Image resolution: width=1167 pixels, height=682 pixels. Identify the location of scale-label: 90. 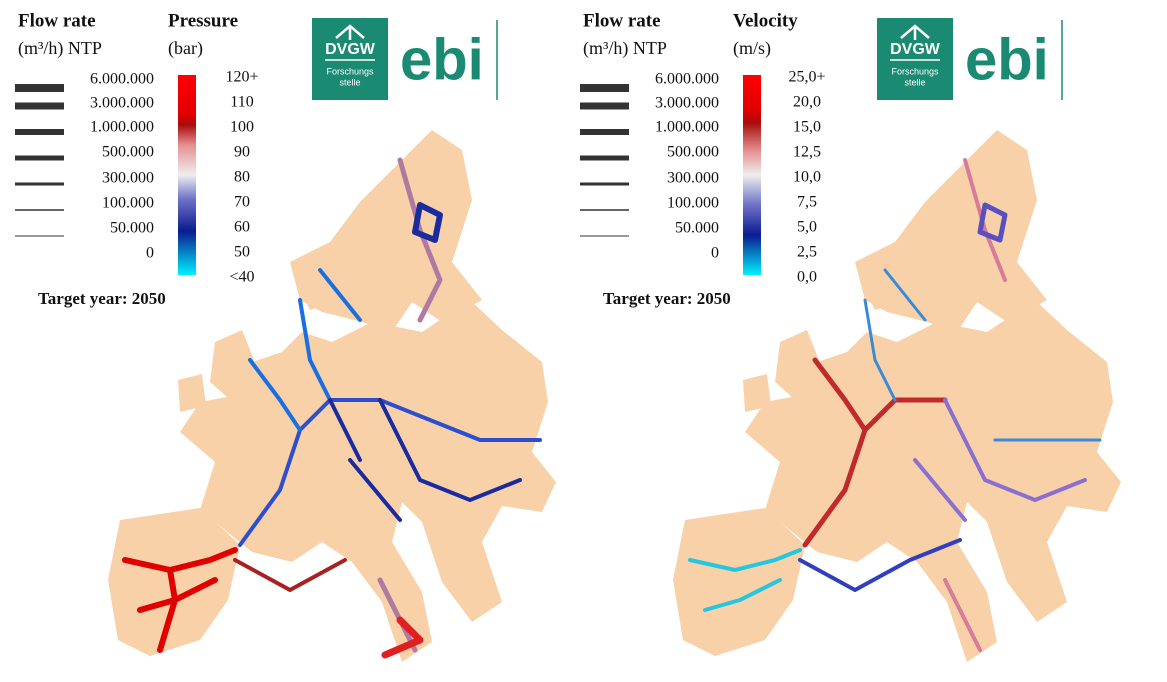
(242, 152).